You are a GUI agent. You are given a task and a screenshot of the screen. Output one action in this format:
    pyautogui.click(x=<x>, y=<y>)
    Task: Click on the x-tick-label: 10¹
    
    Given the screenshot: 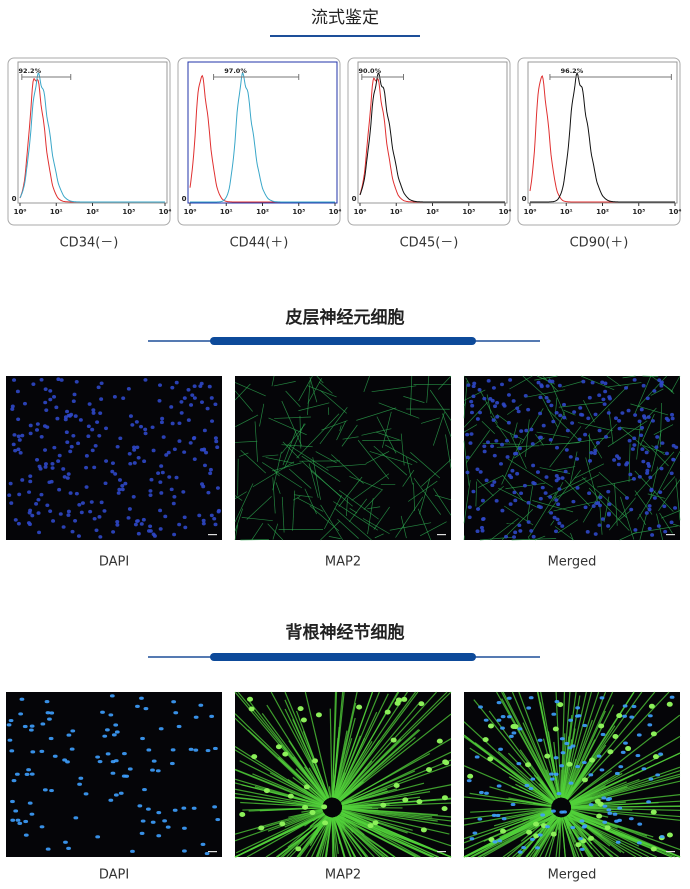 What is the action you would take?
    pyautogui.click(x=56, y=212)
    